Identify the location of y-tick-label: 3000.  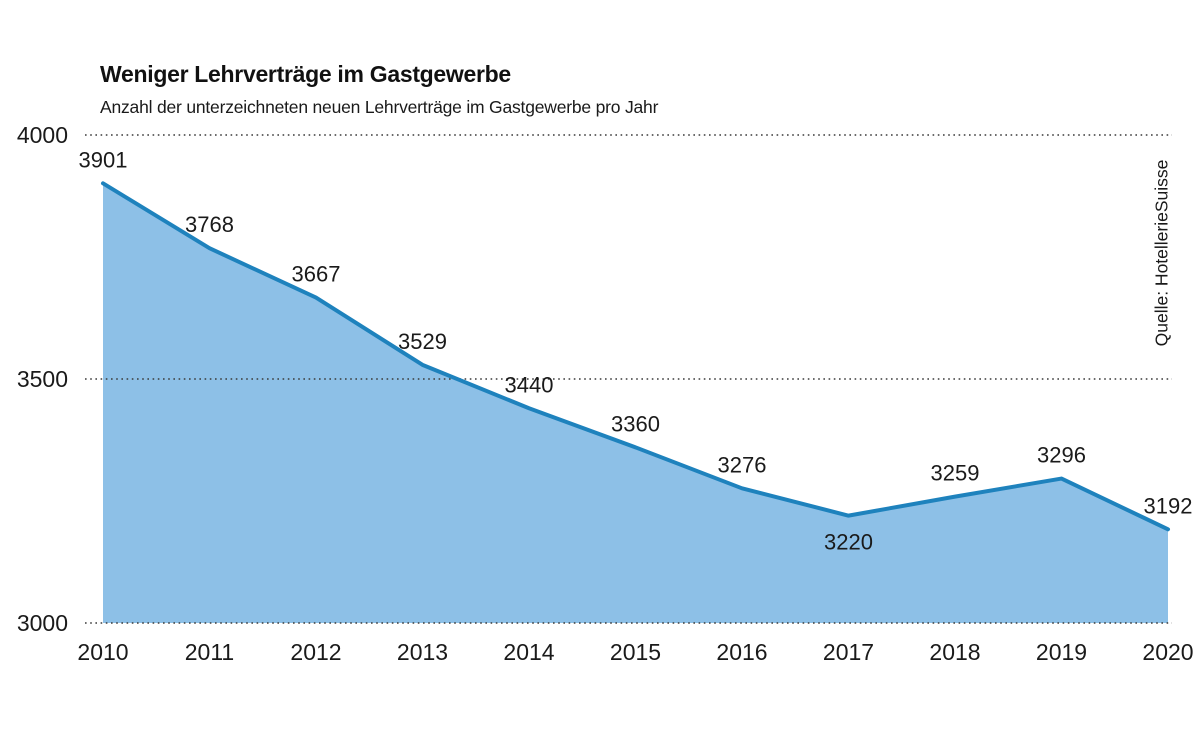
(42, 623).